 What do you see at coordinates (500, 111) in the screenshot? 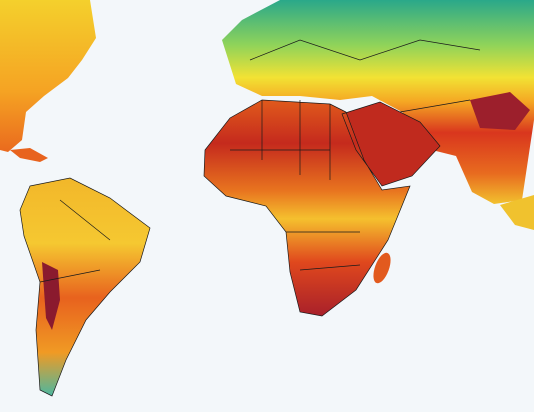
I see `tibet-high` at bounding box center [500, 111].